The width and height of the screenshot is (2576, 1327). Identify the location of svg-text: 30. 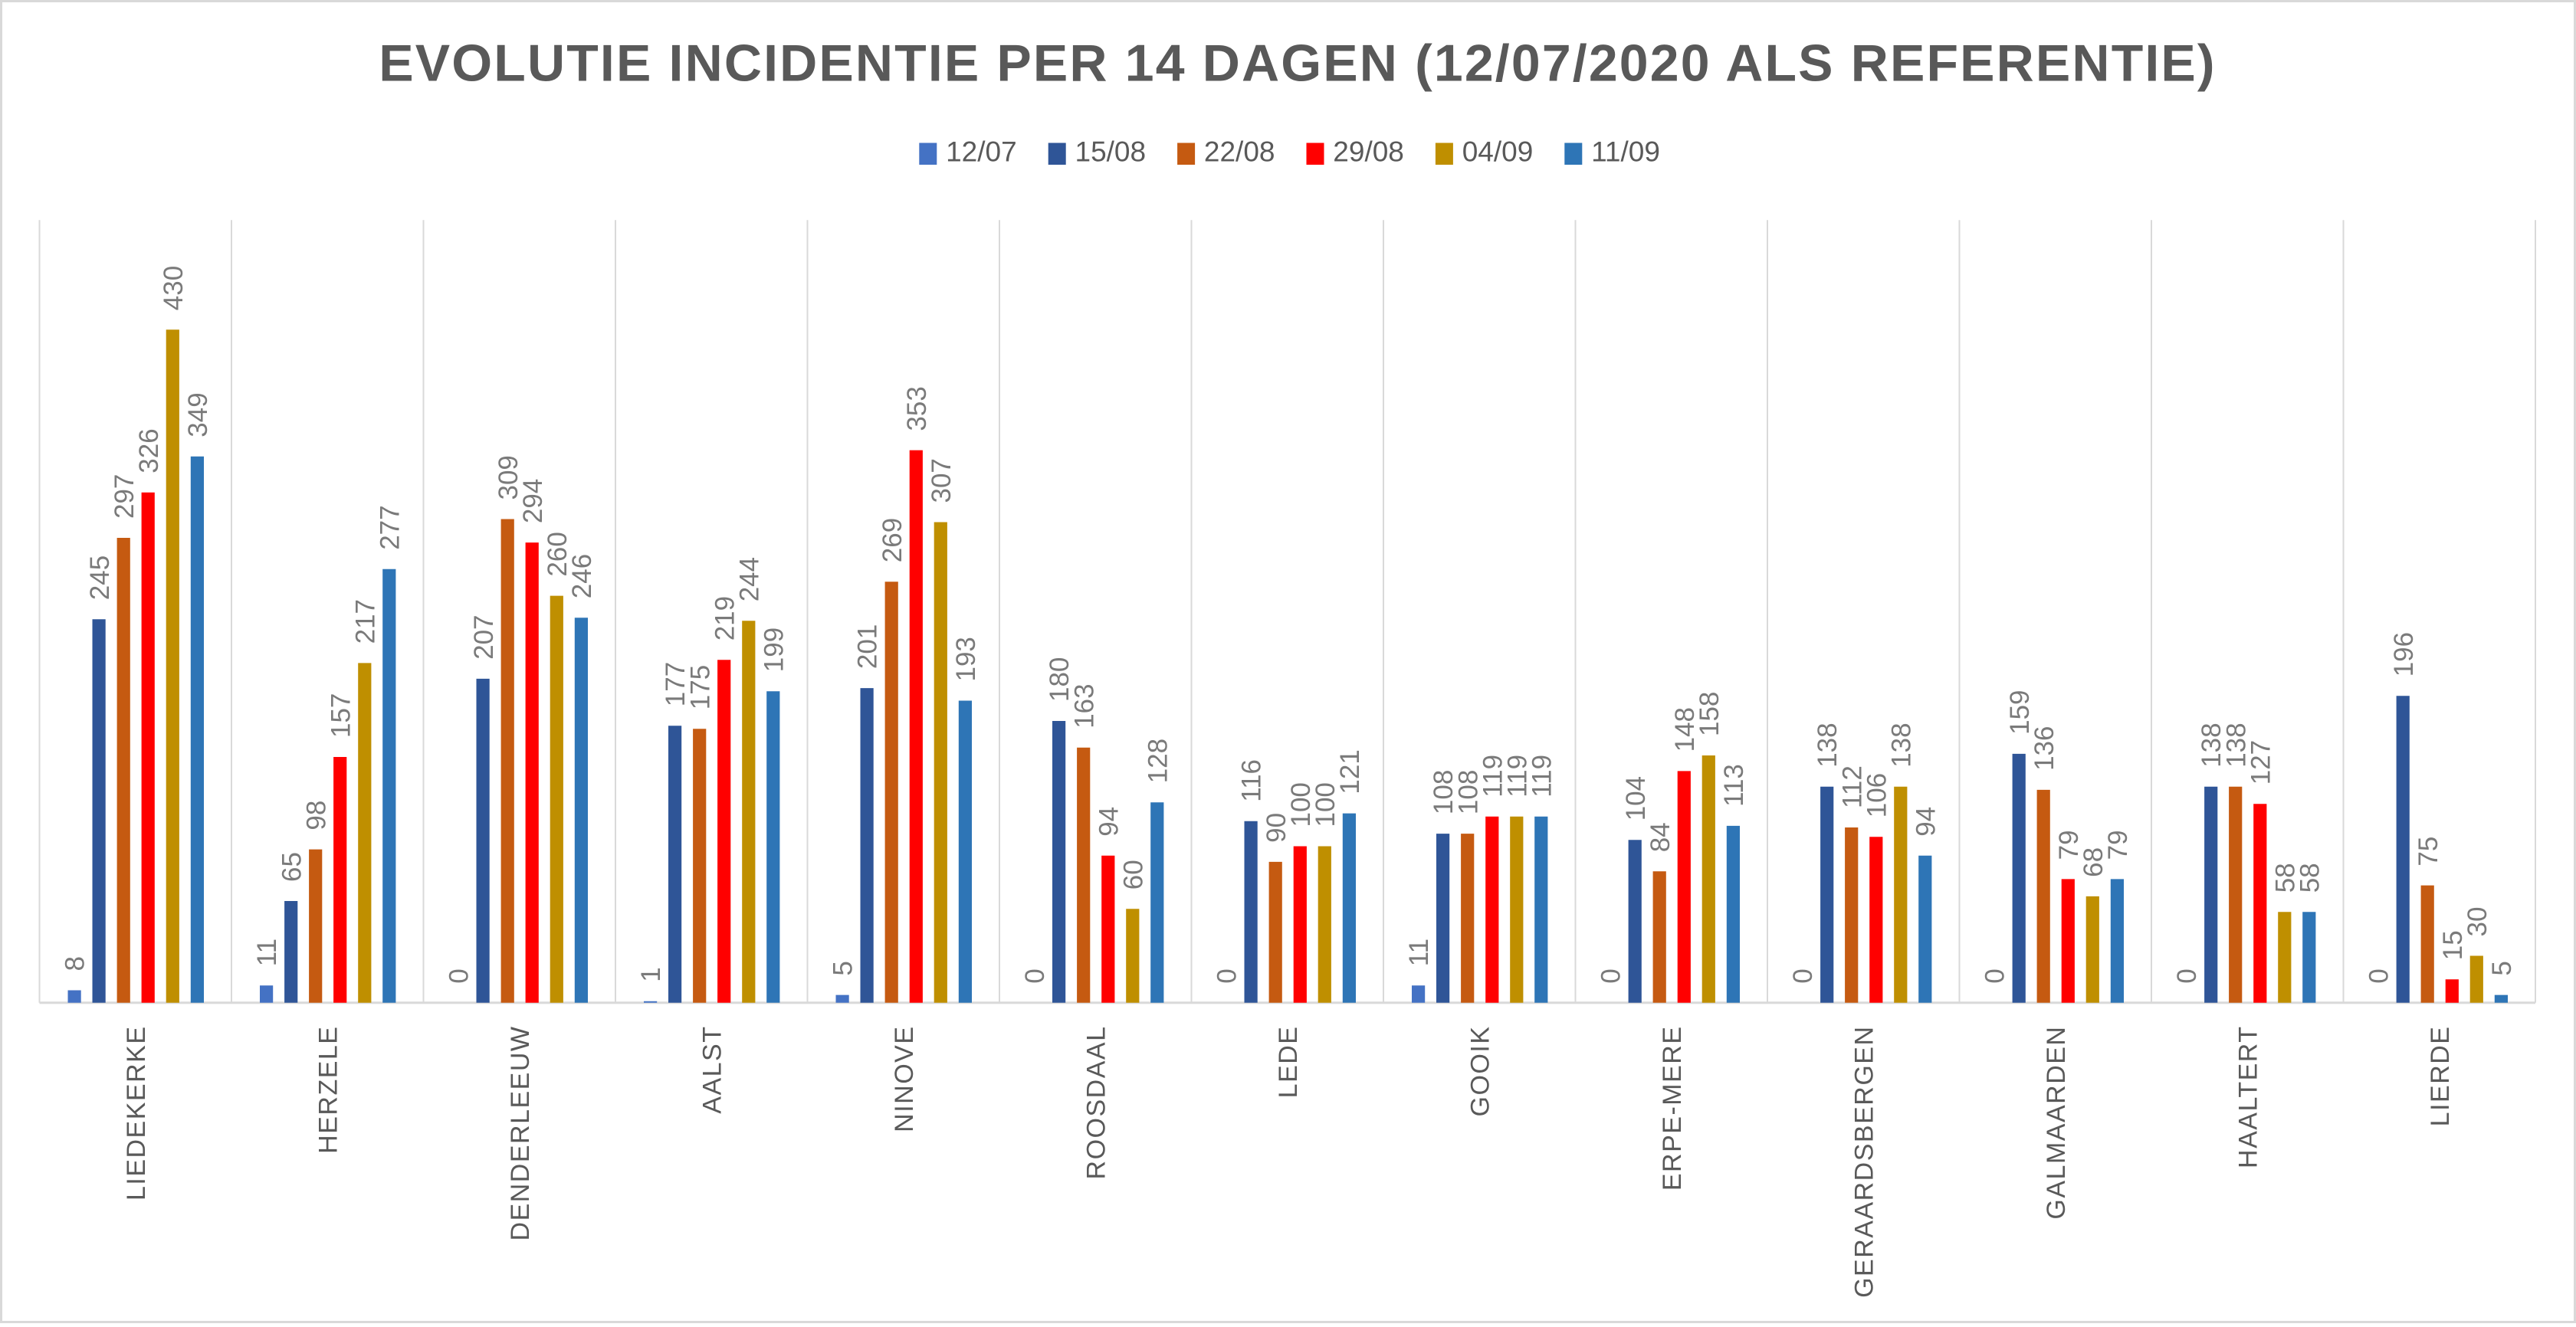
(2477, 922).